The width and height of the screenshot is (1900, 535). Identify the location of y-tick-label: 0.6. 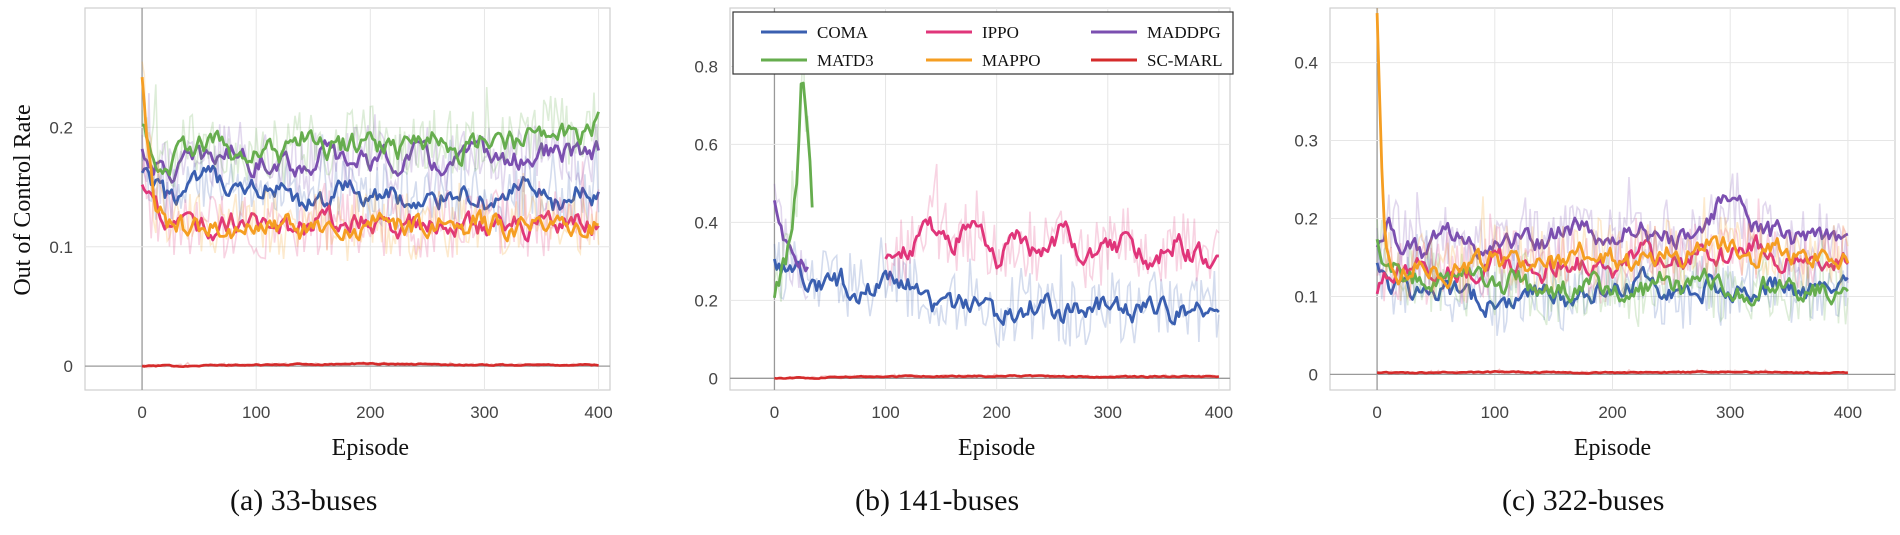
(706, 144).